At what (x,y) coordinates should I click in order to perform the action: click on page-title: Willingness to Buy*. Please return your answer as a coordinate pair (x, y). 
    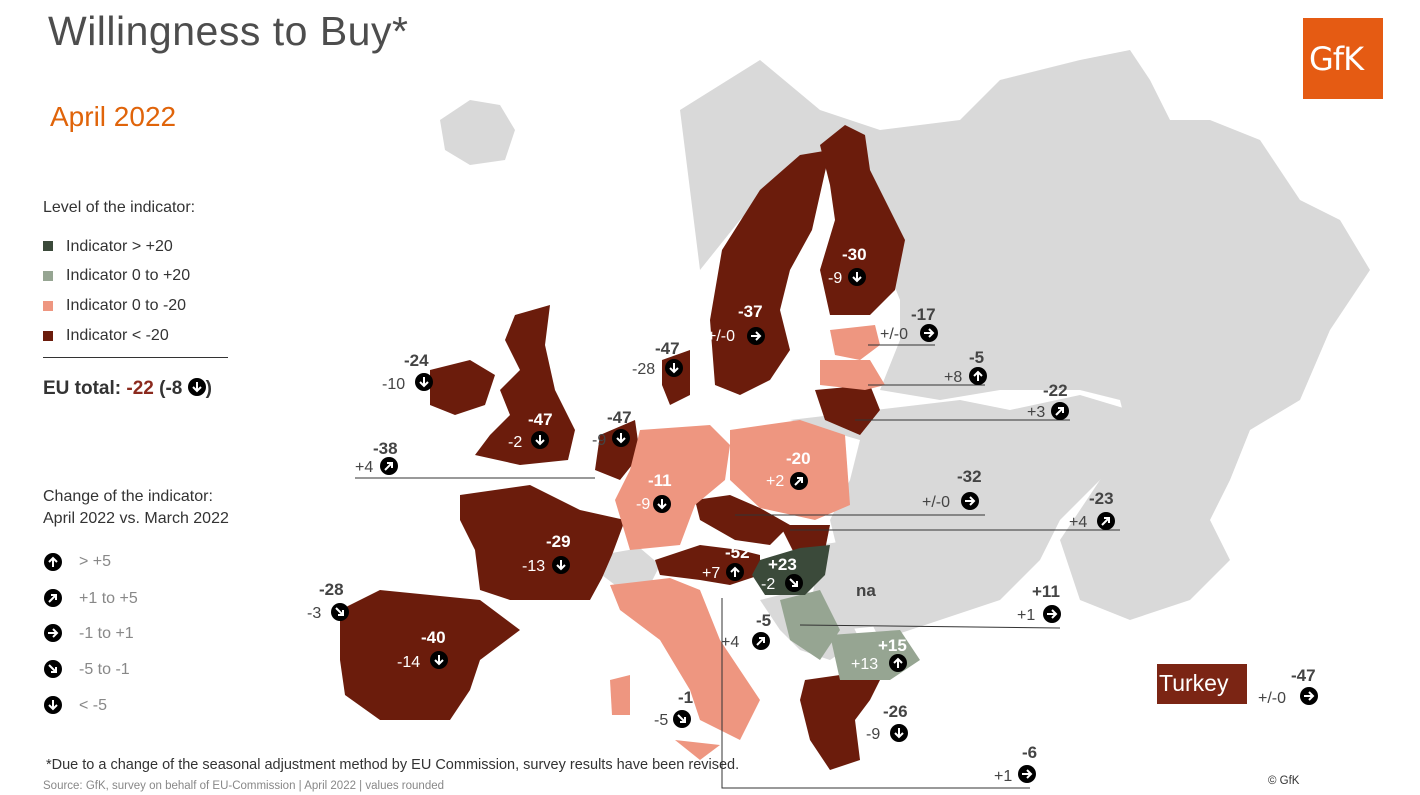
    Looking at the image, I should click on (228, 31).